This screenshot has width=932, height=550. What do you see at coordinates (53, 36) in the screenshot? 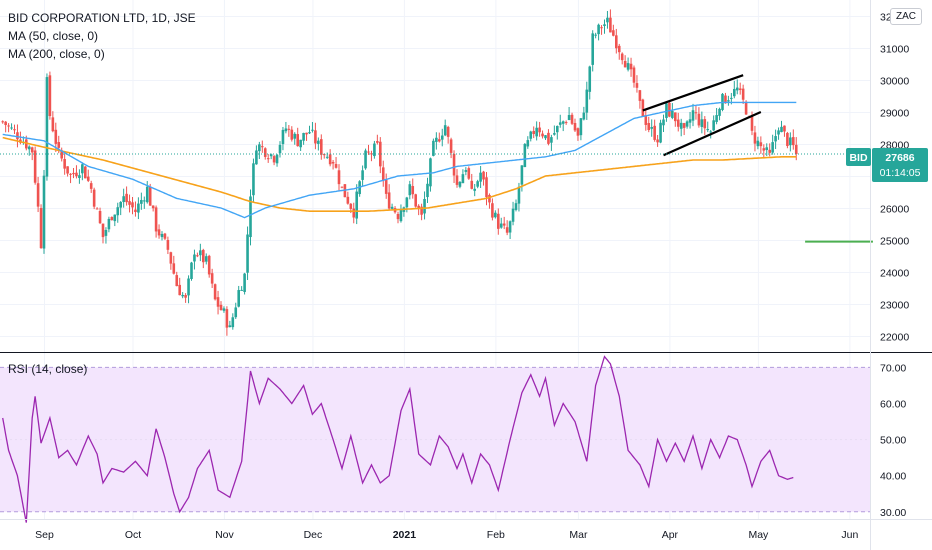
I see `ma50-legend: MA (50, close, 0)` at bounding box center [53, 36].